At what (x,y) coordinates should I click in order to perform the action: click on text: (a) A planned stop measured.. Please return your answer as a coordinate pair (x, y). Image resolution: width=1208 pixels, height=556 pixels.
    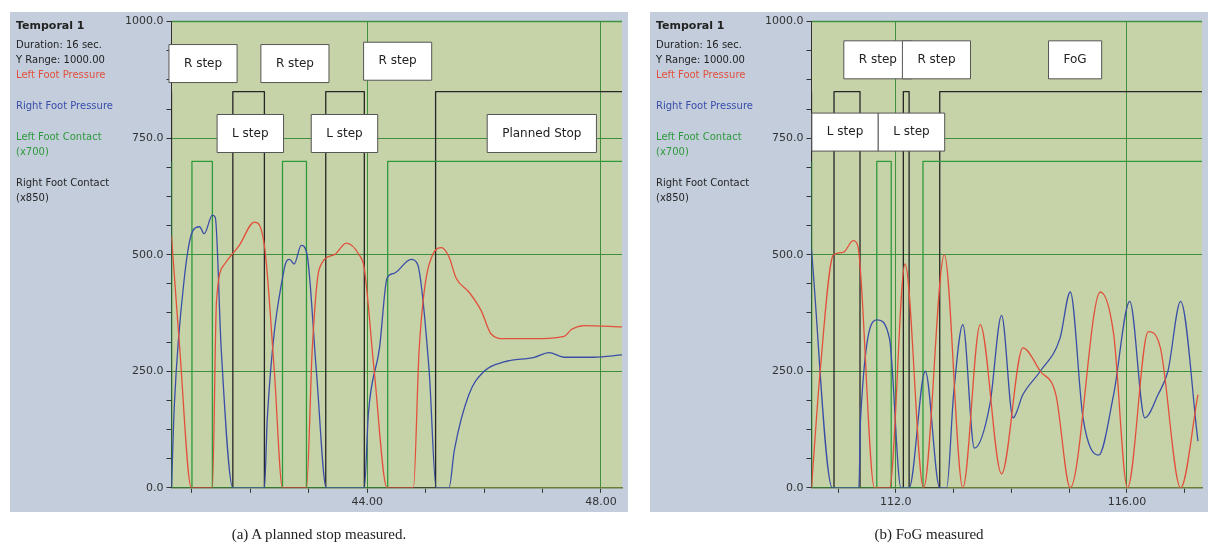
    Looking at the image, I should click on (319, 534).